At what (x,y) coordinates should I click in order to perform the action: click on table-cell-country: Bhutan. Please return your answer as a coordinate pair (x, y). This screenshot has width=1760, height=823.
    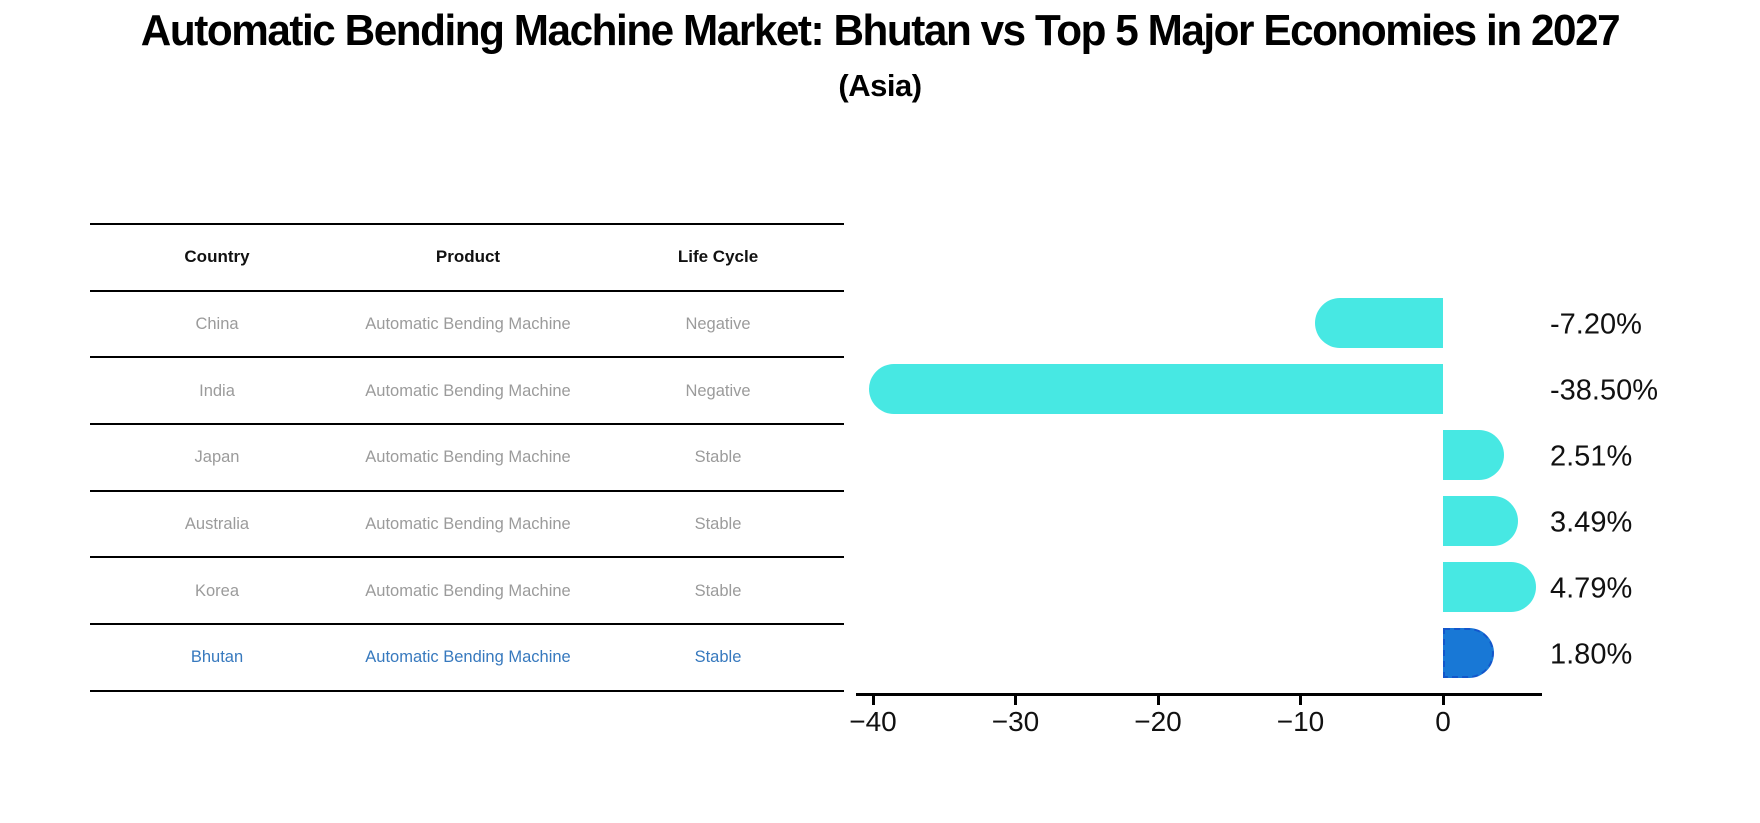
    Looking at the image, I should click on (217, 657).